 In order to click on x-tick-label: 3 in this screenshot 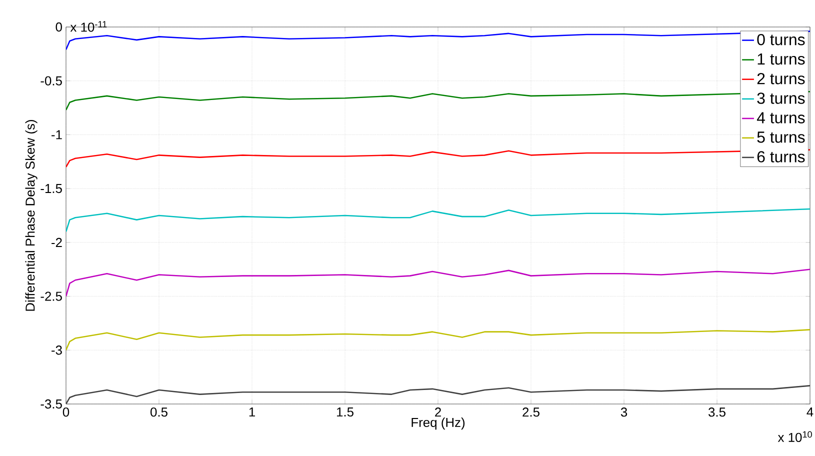, I will do `click(624, 412)`.